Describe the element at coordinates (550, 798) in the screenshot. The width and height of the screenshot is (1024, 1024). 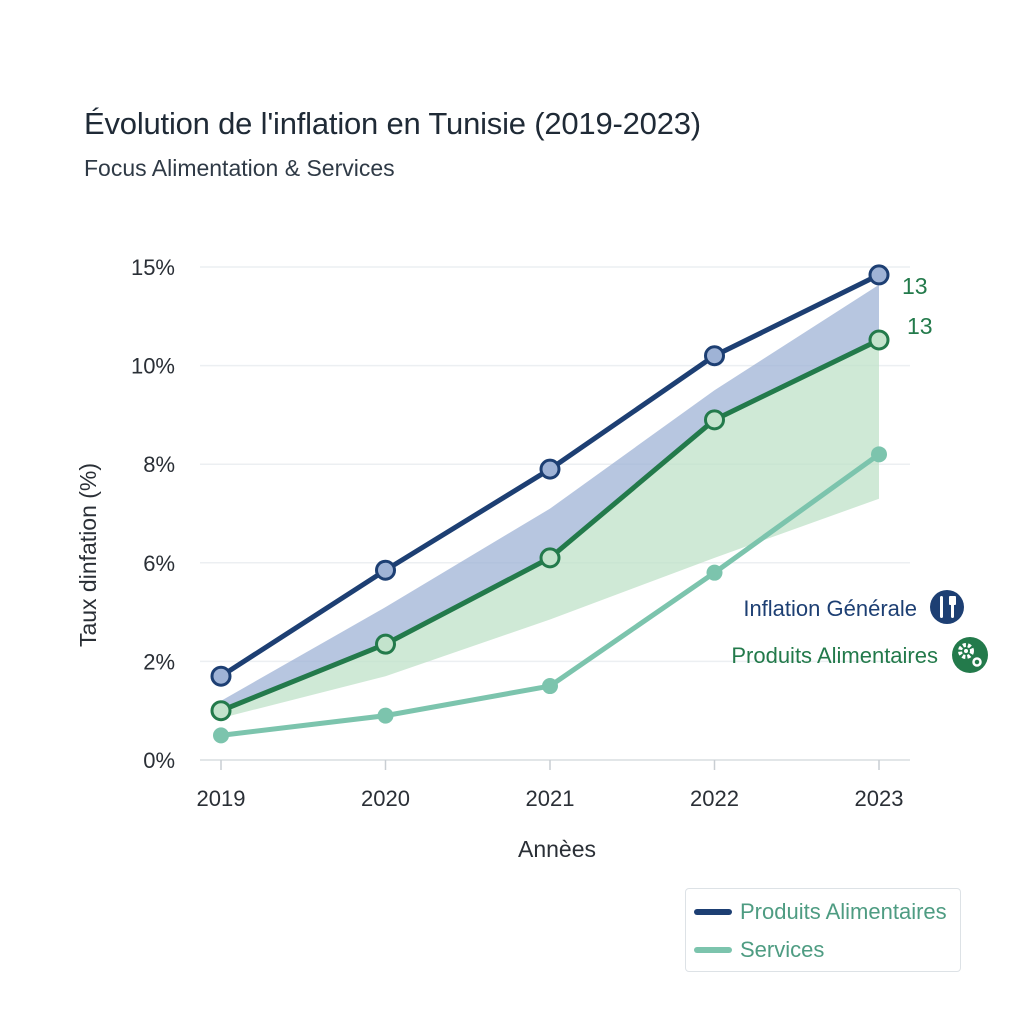
I see `x-tick-label: 2021` at that location.